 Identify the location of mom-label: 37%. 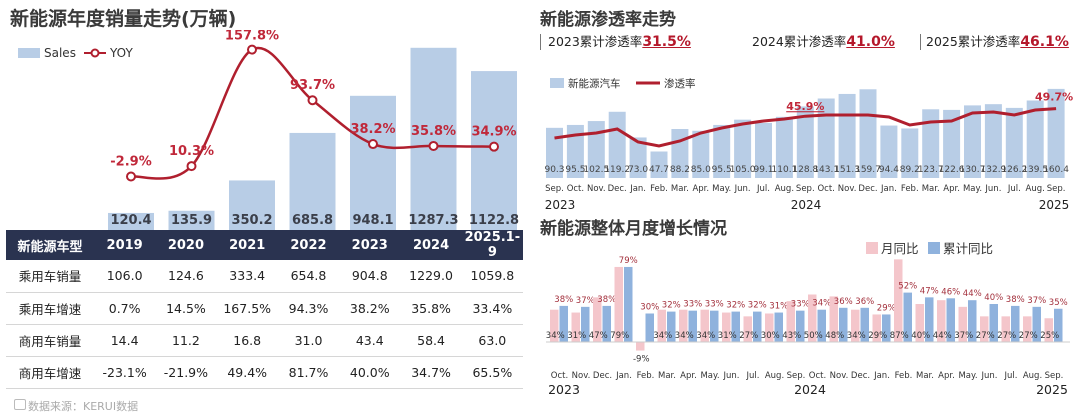
(963, 336).